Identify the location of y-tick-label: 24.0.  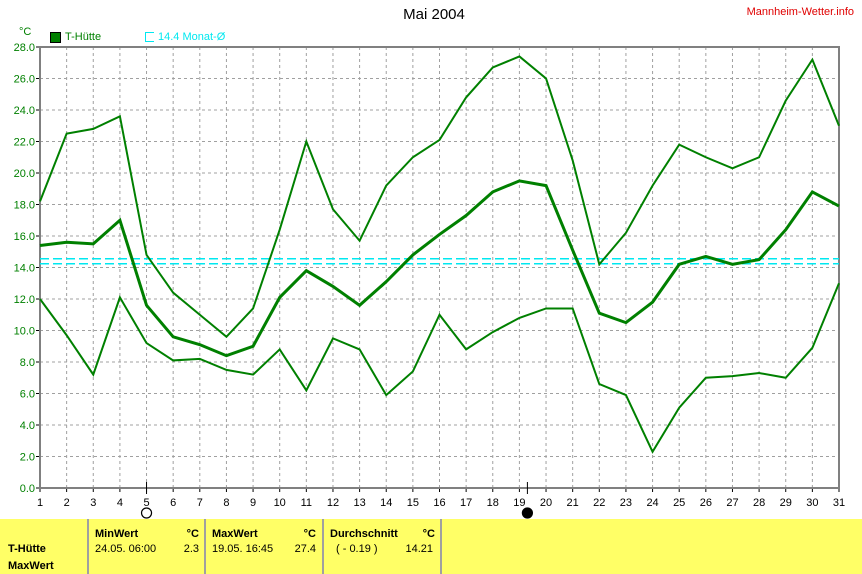
(24, 111).